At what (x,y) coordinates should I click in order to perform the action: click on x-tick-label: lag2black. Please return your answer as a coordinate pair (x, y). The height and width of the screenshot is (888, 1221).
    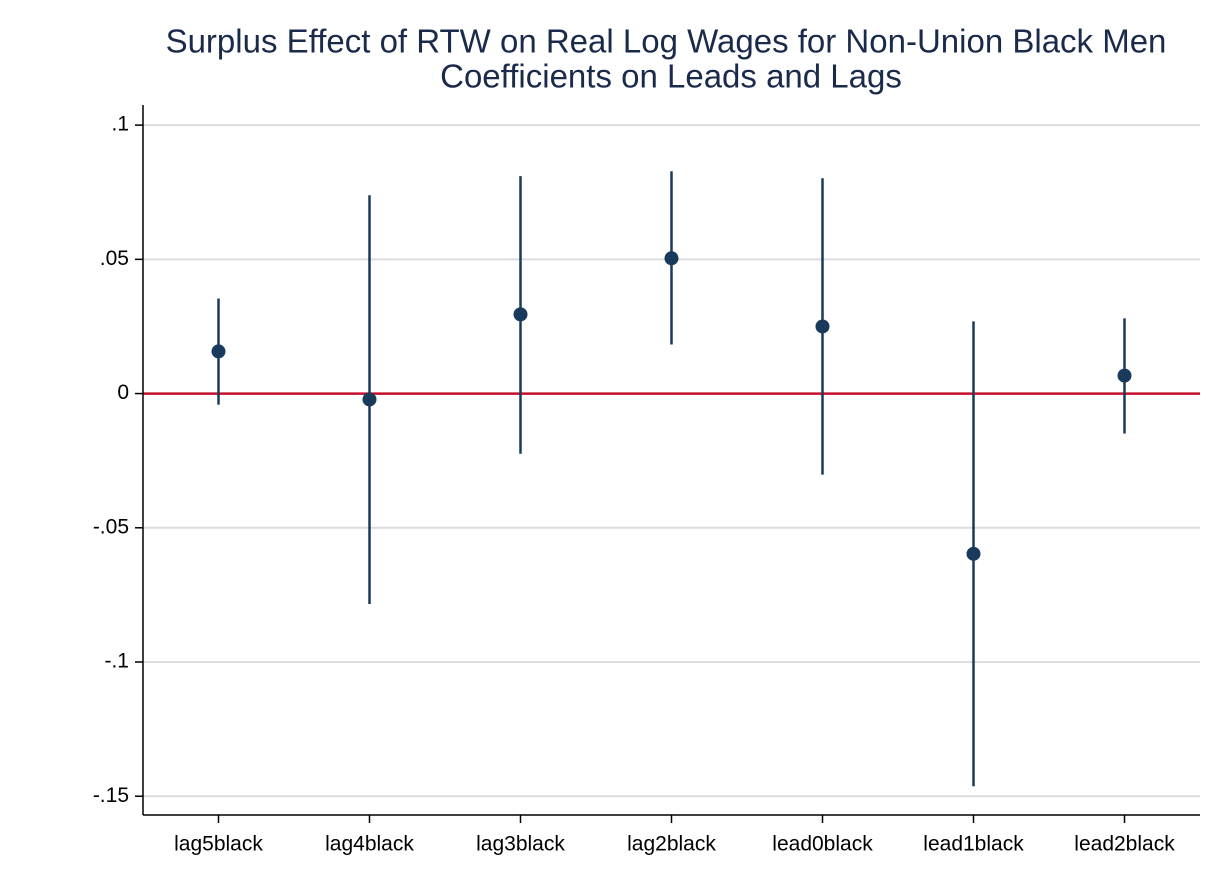
    Looking at the image, I should click on (671, 844).